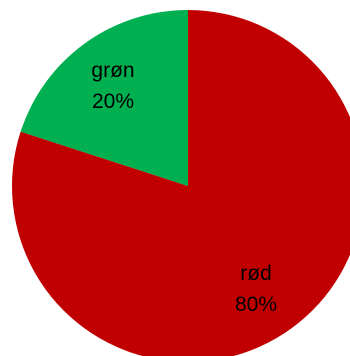  Describe the element at coordinates (256, 304) in the screenshot. I see `slice-value-label-0: 80%` at that location.